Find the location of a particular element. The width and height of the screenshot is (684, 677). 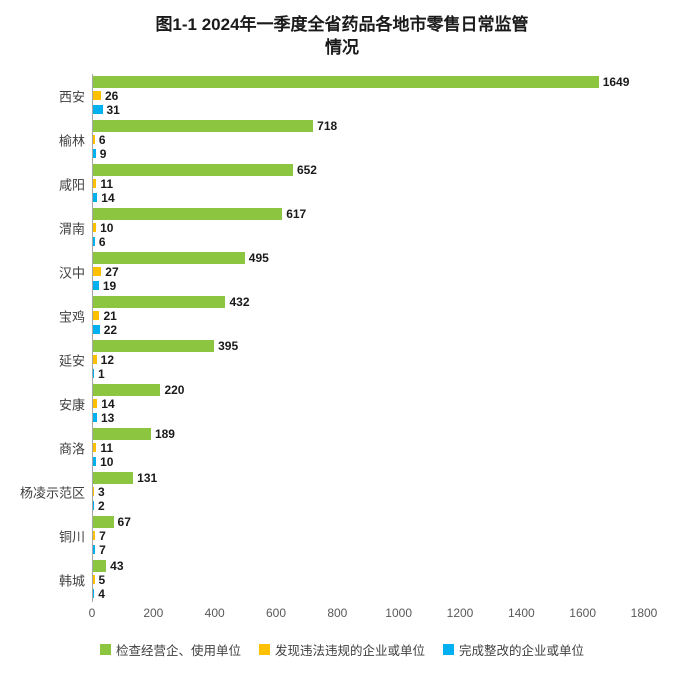

category-group: 汉中 495 27 19 is located at coordinates (352, 272).